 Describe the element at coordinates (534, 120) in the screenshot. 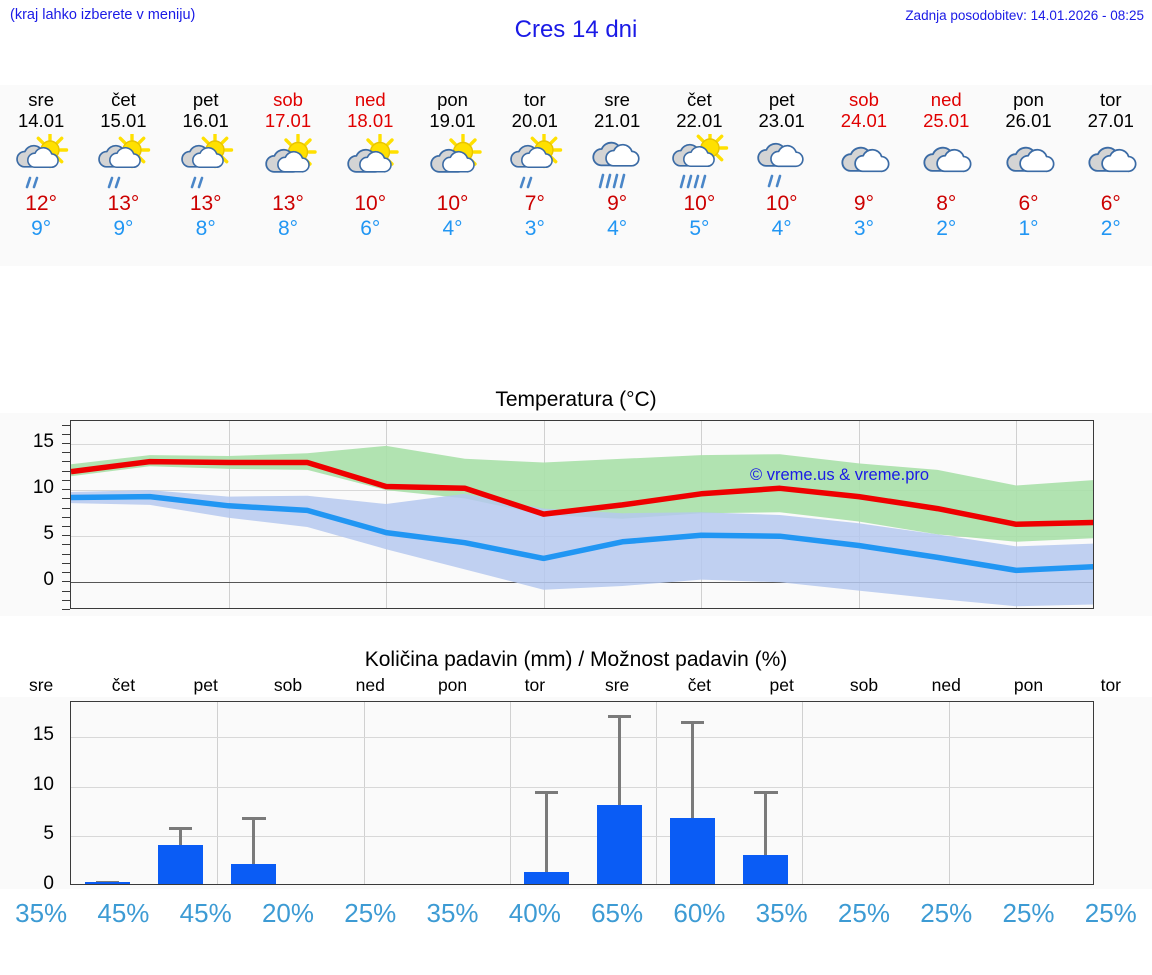

I see `day-date-label: 20.01` at that location.